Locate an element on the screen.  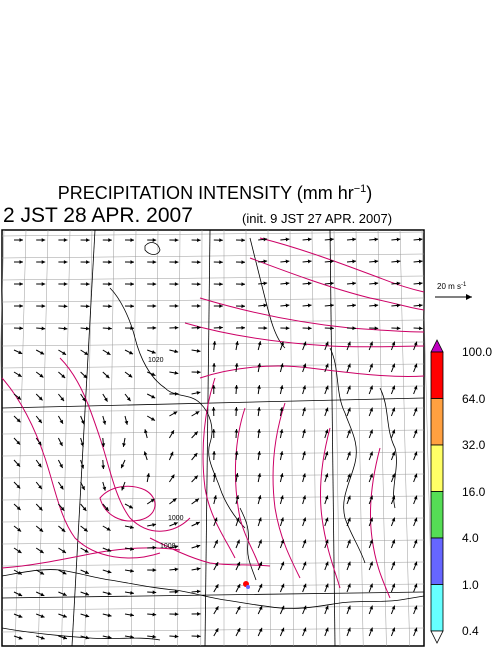
legend-label: 16.0 is located at coordinates (474, 491).